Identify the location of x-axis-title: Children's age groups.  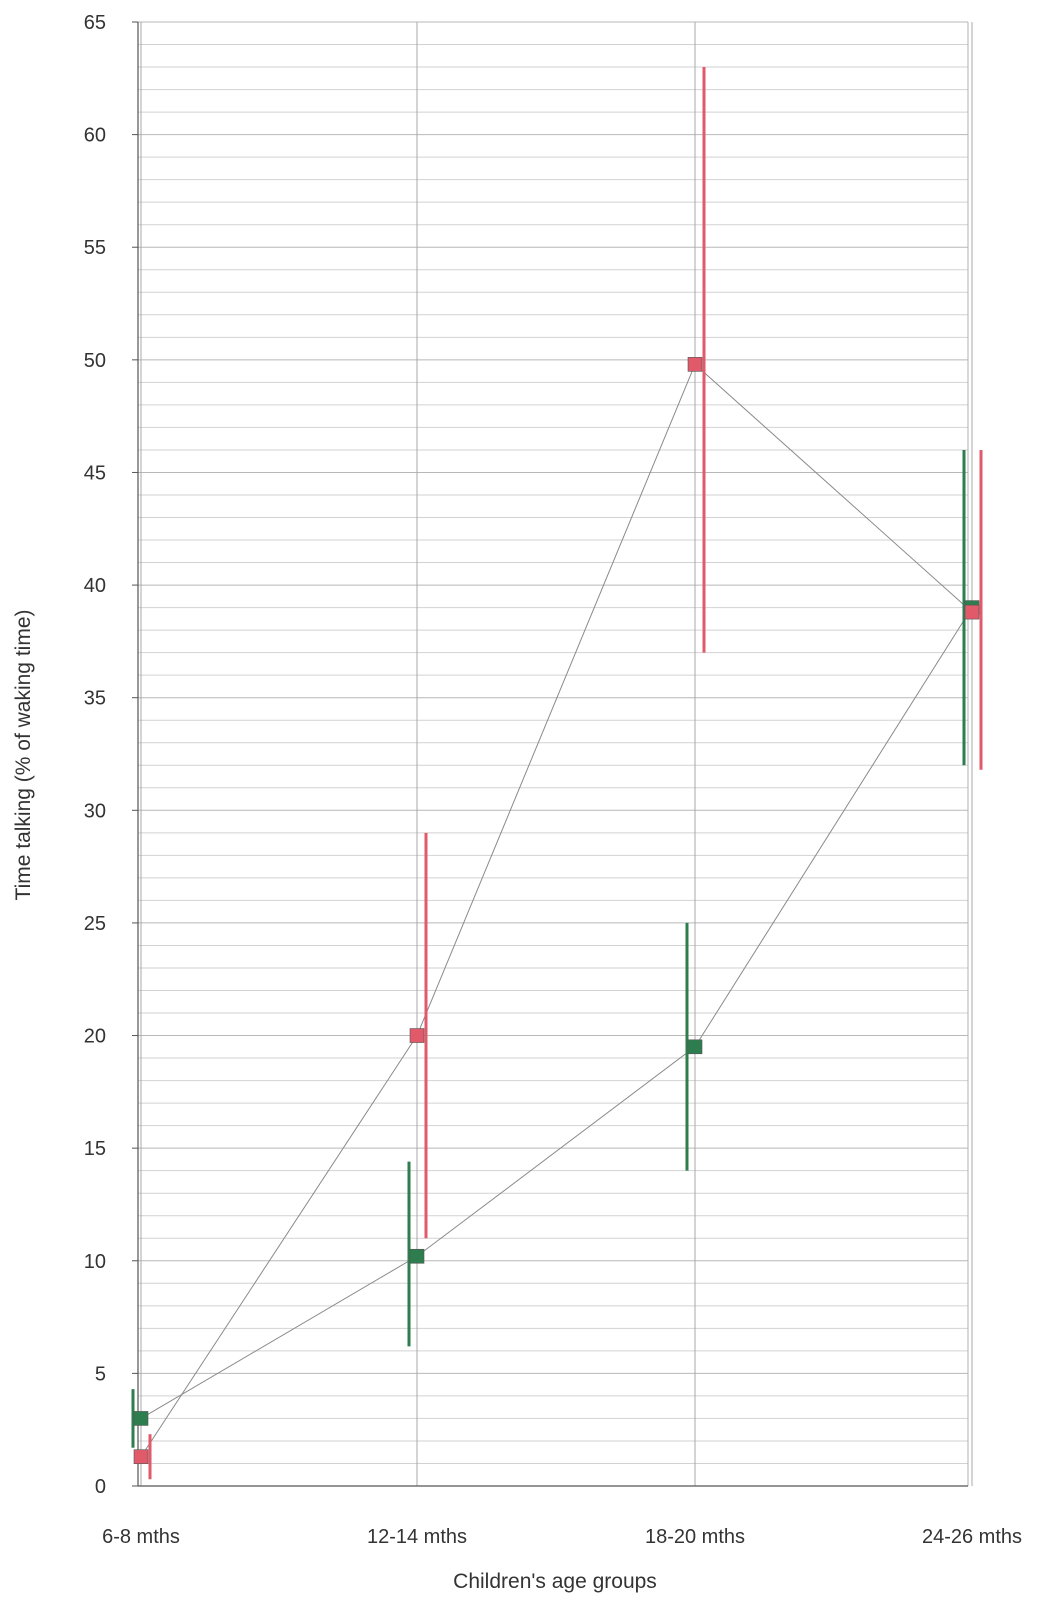
(555, 1581).